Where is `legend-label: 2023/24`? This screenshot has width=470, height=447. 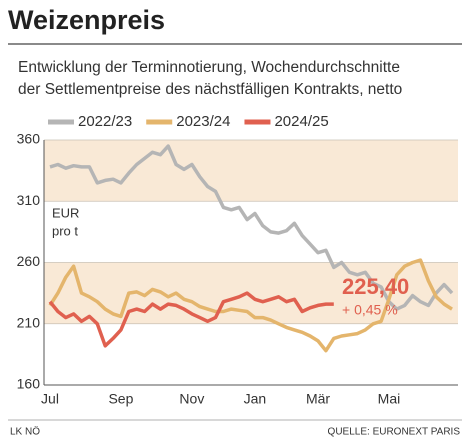
legend-label: 2023/24 is located at coordinates (203, 121).